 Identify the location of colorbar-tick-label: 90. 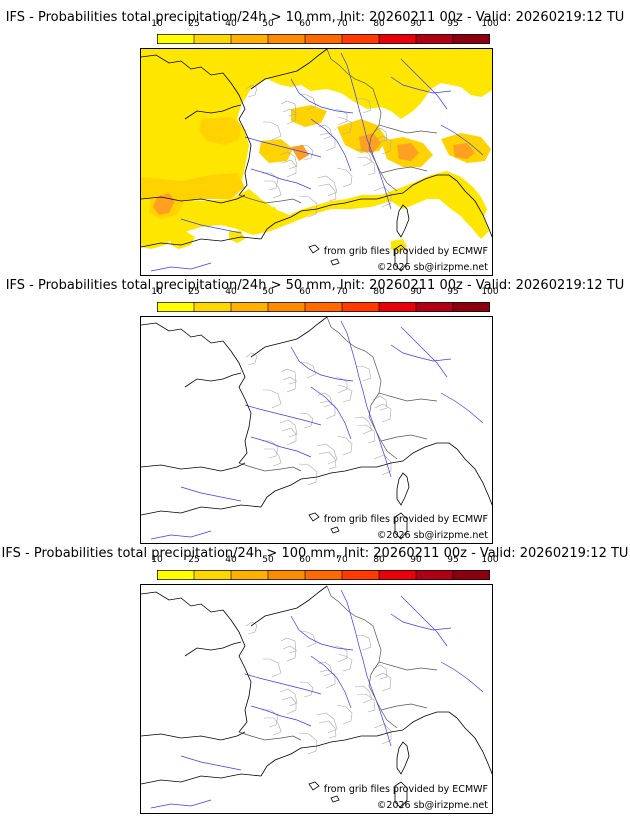
(416, 24).